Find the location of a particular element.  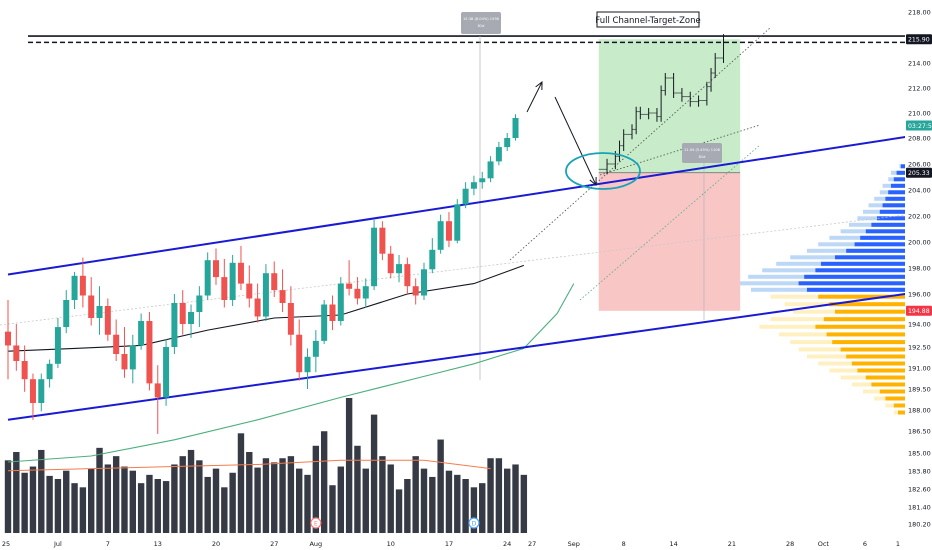

volume-profile is located at coordinates (822, 289).